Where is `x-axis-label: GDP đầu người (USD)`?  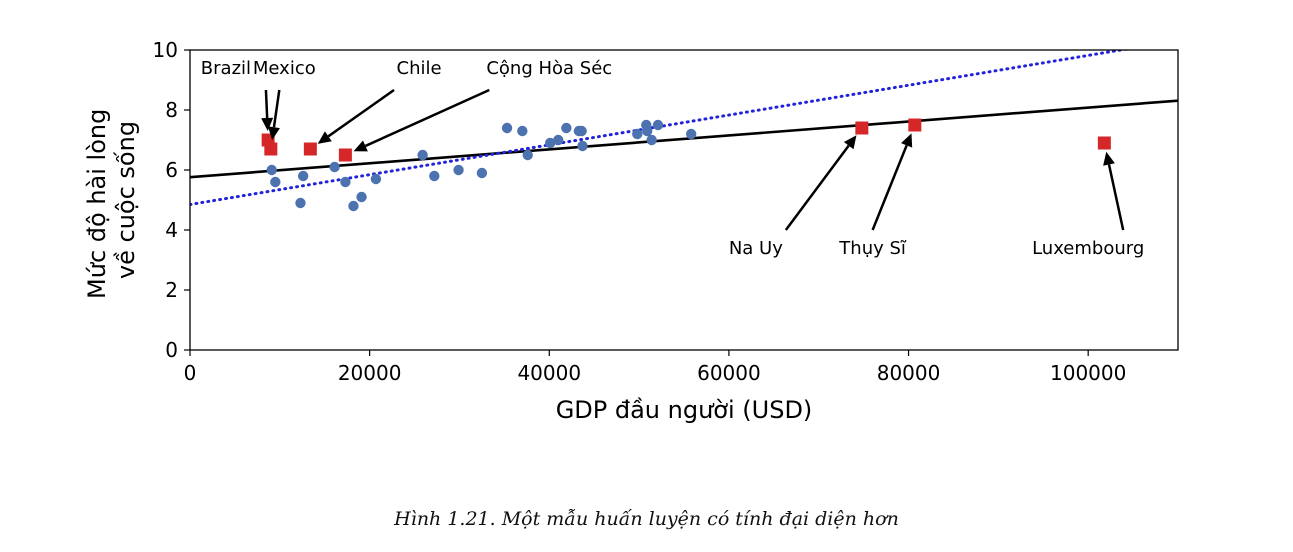
x-axis-label: GDP đầu người (USD) is located at coordinates (684, 410).